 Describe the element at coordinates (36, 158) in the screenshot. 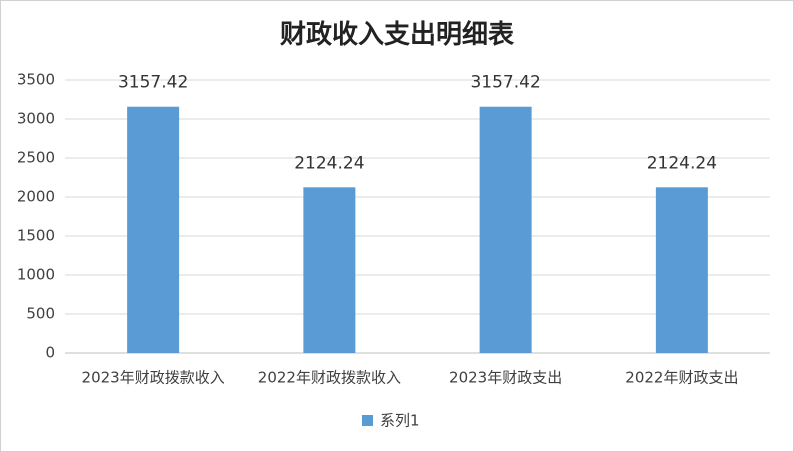

I see `y-tick-label: 2500` at that location.